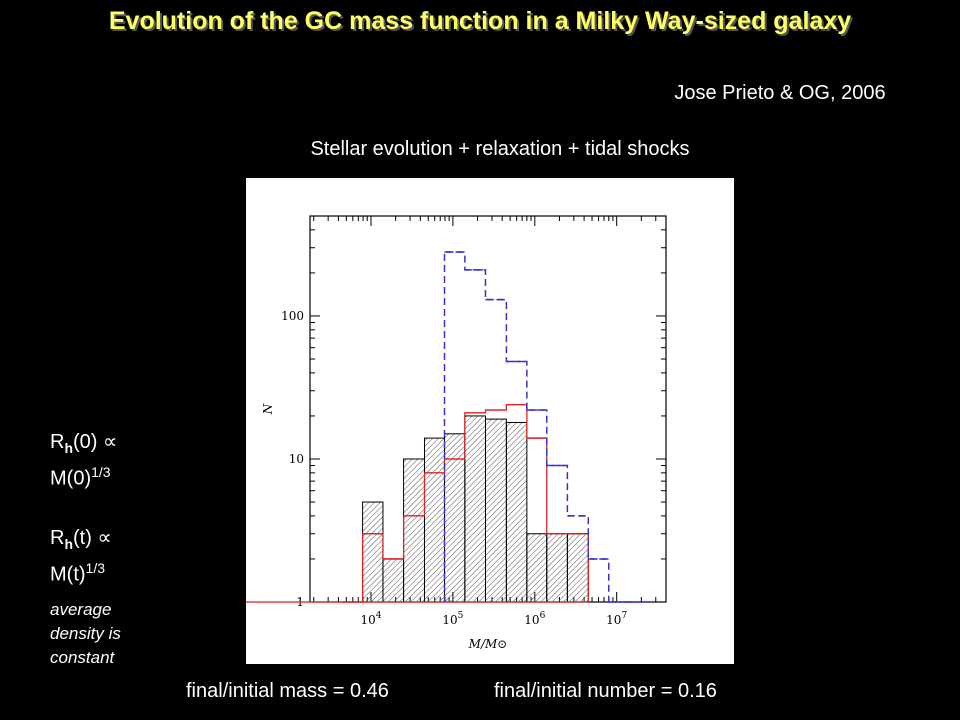 This screenshot has height=720, width=960. I want to click on number-ratio-text: final/initial number = 0.16, so click(605, 691).